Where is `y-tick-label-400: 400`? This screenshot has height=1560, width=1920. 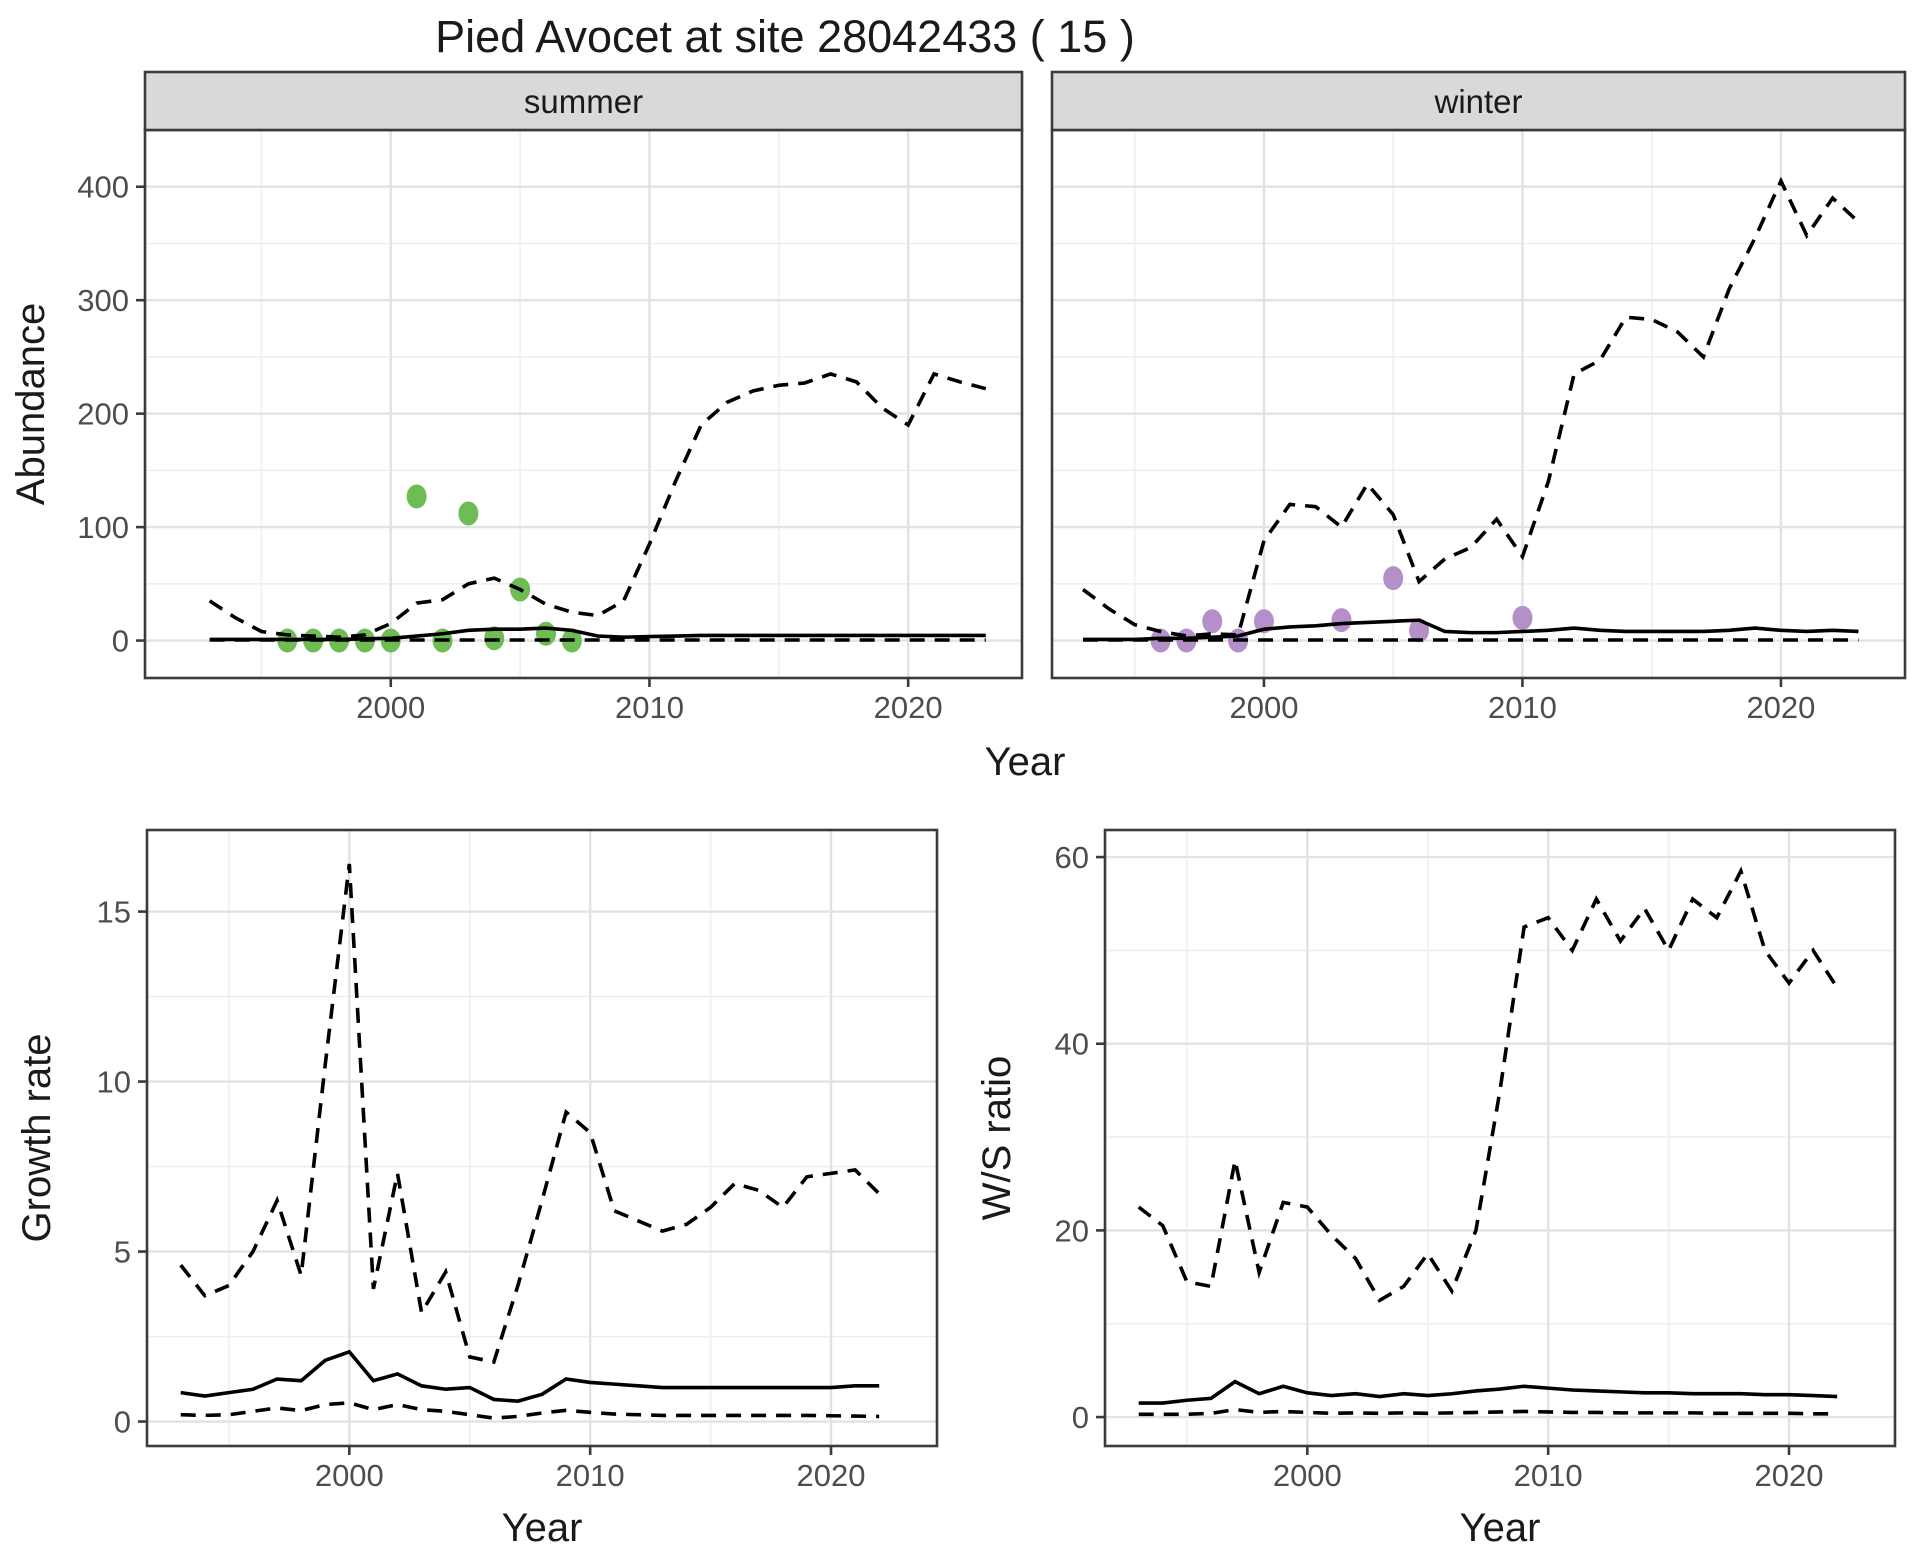
y-tick-label-400: 400 is located at coordinates (103, 187).